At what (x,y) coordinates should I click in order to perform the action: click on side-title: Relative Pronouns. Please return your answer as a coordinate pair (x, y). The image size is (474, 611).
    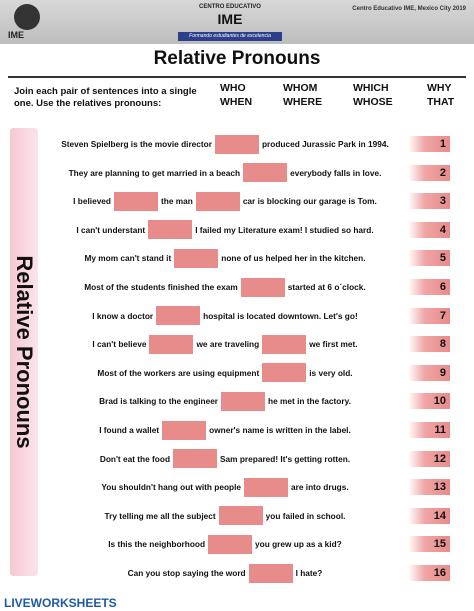
    Looking at the image, I should click on (24, 352).